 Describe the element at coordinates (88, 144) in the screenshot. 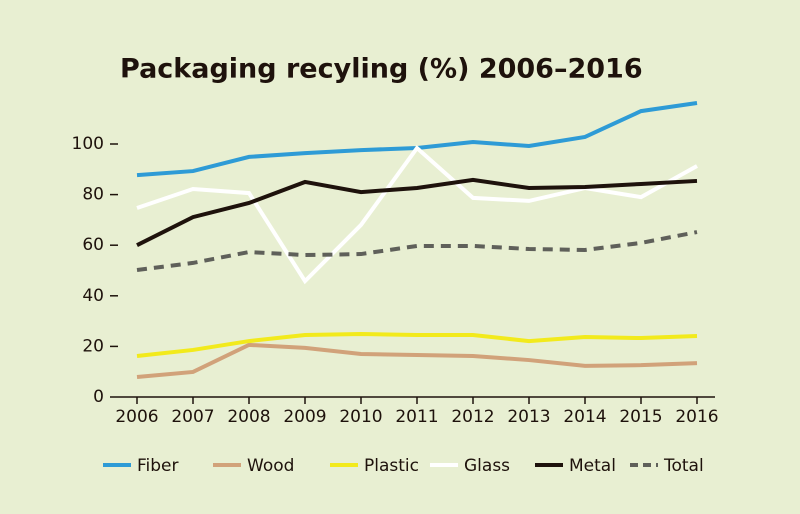

I see `y-tick-label: 100` at that location.